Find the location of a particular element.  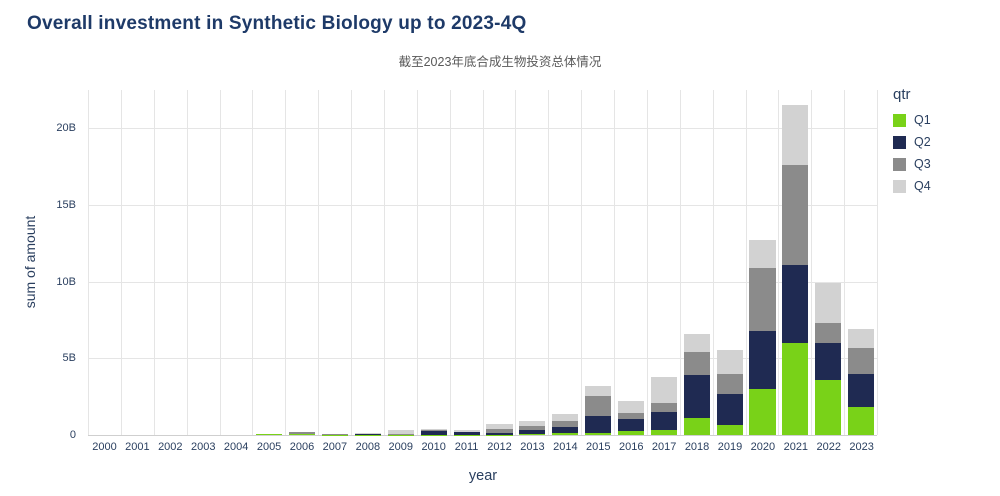

legend-item-q4: Q4 is located at coordinates (912, 186).